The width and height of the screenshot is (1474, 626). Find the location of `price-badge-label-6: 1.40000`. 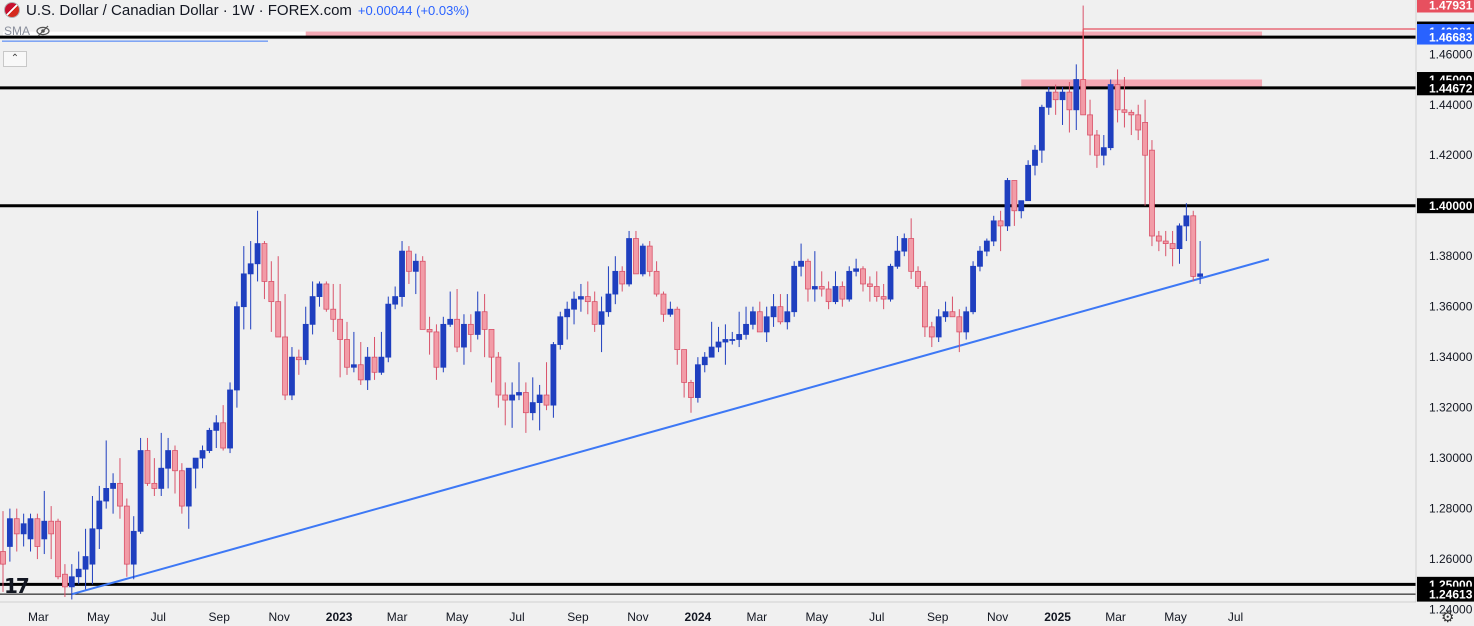

price-badge-label-6: 1.40000 is located at coordinates (1451, 206).